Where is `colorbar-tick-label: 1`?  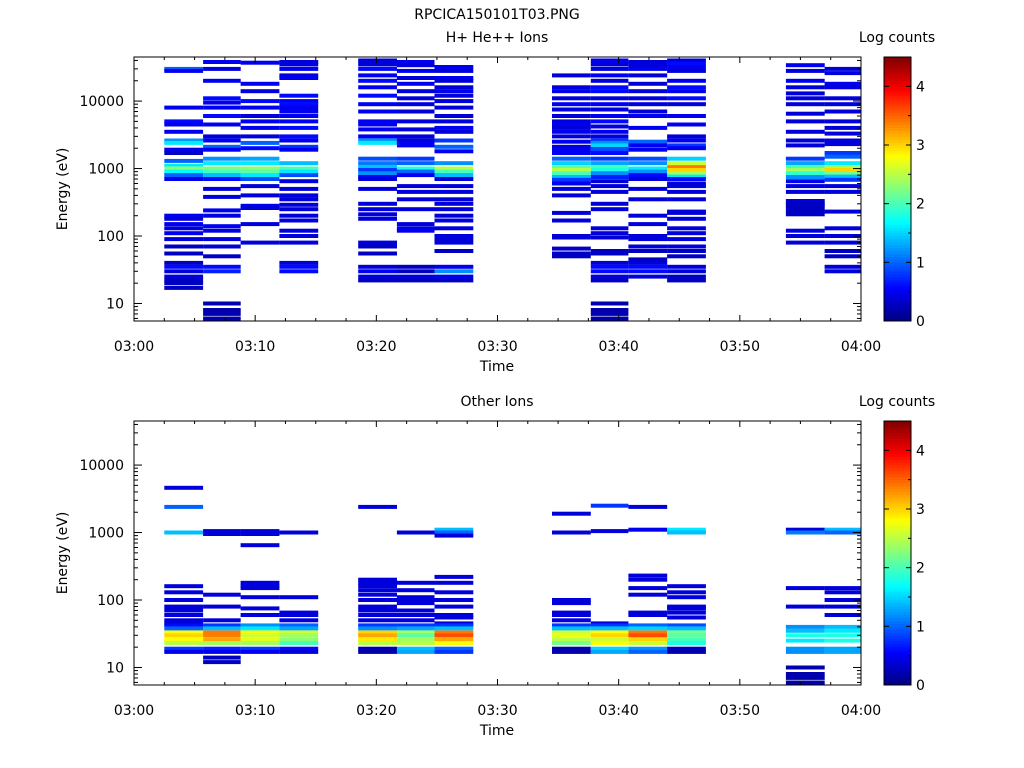
colorbar-tick-label: 1 is located at coordinates (920, 627).